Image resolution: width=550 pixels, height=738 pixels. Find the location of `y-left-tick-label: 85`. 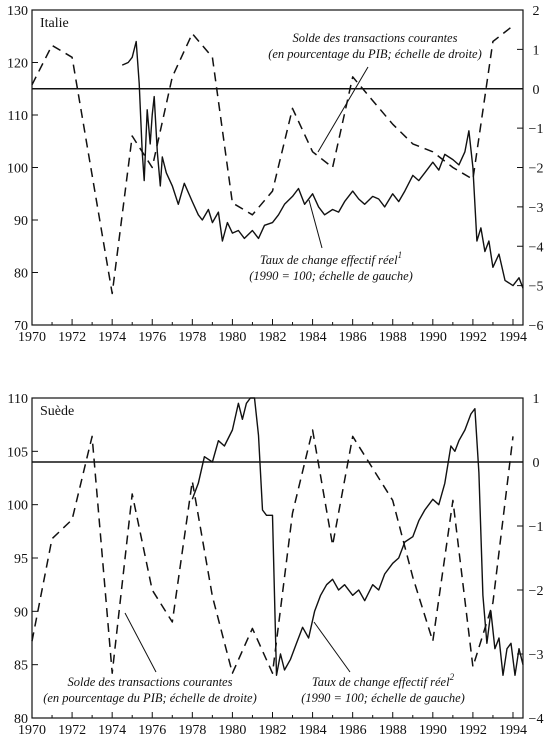

y-left-tick-label: 85 is located at coordinates (21, 666).